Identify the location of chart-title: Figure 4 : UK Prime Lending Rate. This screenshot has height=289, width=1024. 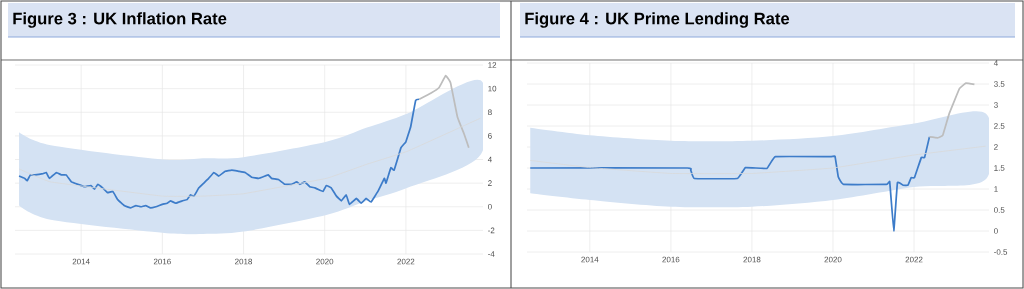
(657, 20).